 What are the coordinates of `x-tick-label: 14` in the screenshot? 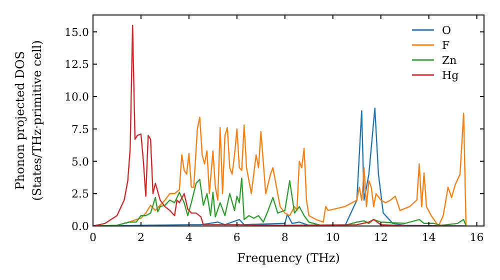 It's located at (429, 237).